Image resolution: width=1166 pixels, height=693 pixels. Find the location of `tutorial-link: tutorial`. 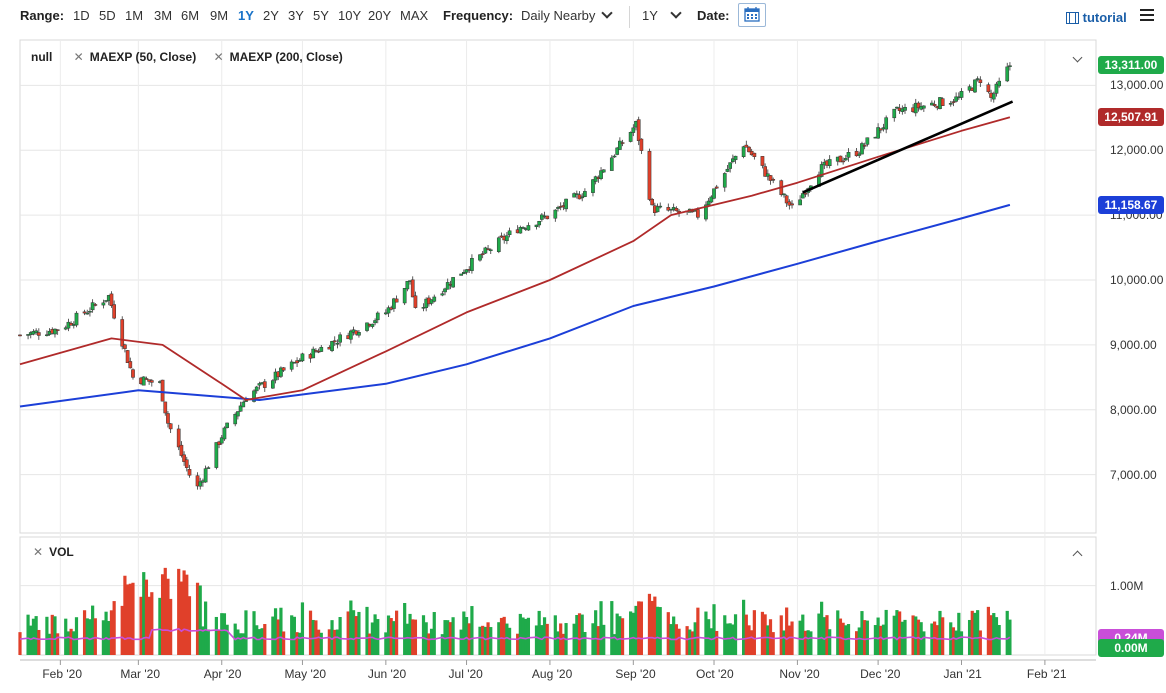

tutorial-link: tutorial is located at coordinates (1096, 17).